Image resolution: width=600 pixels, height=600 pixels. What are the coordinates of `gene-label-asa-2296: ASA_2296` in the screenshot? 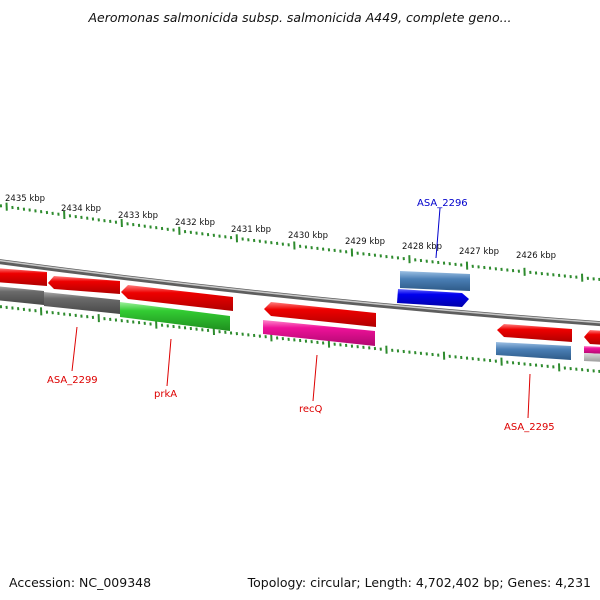 It's located at (442, 203).